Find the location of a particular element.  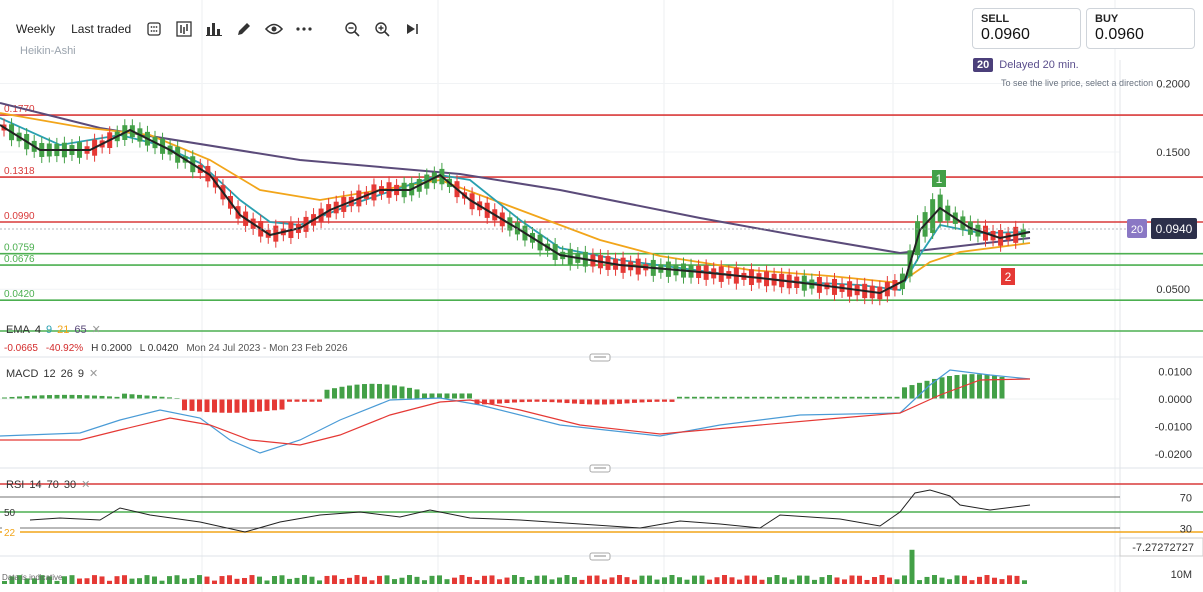

macd-param-1: 12 is located at coordinates (49, 373).